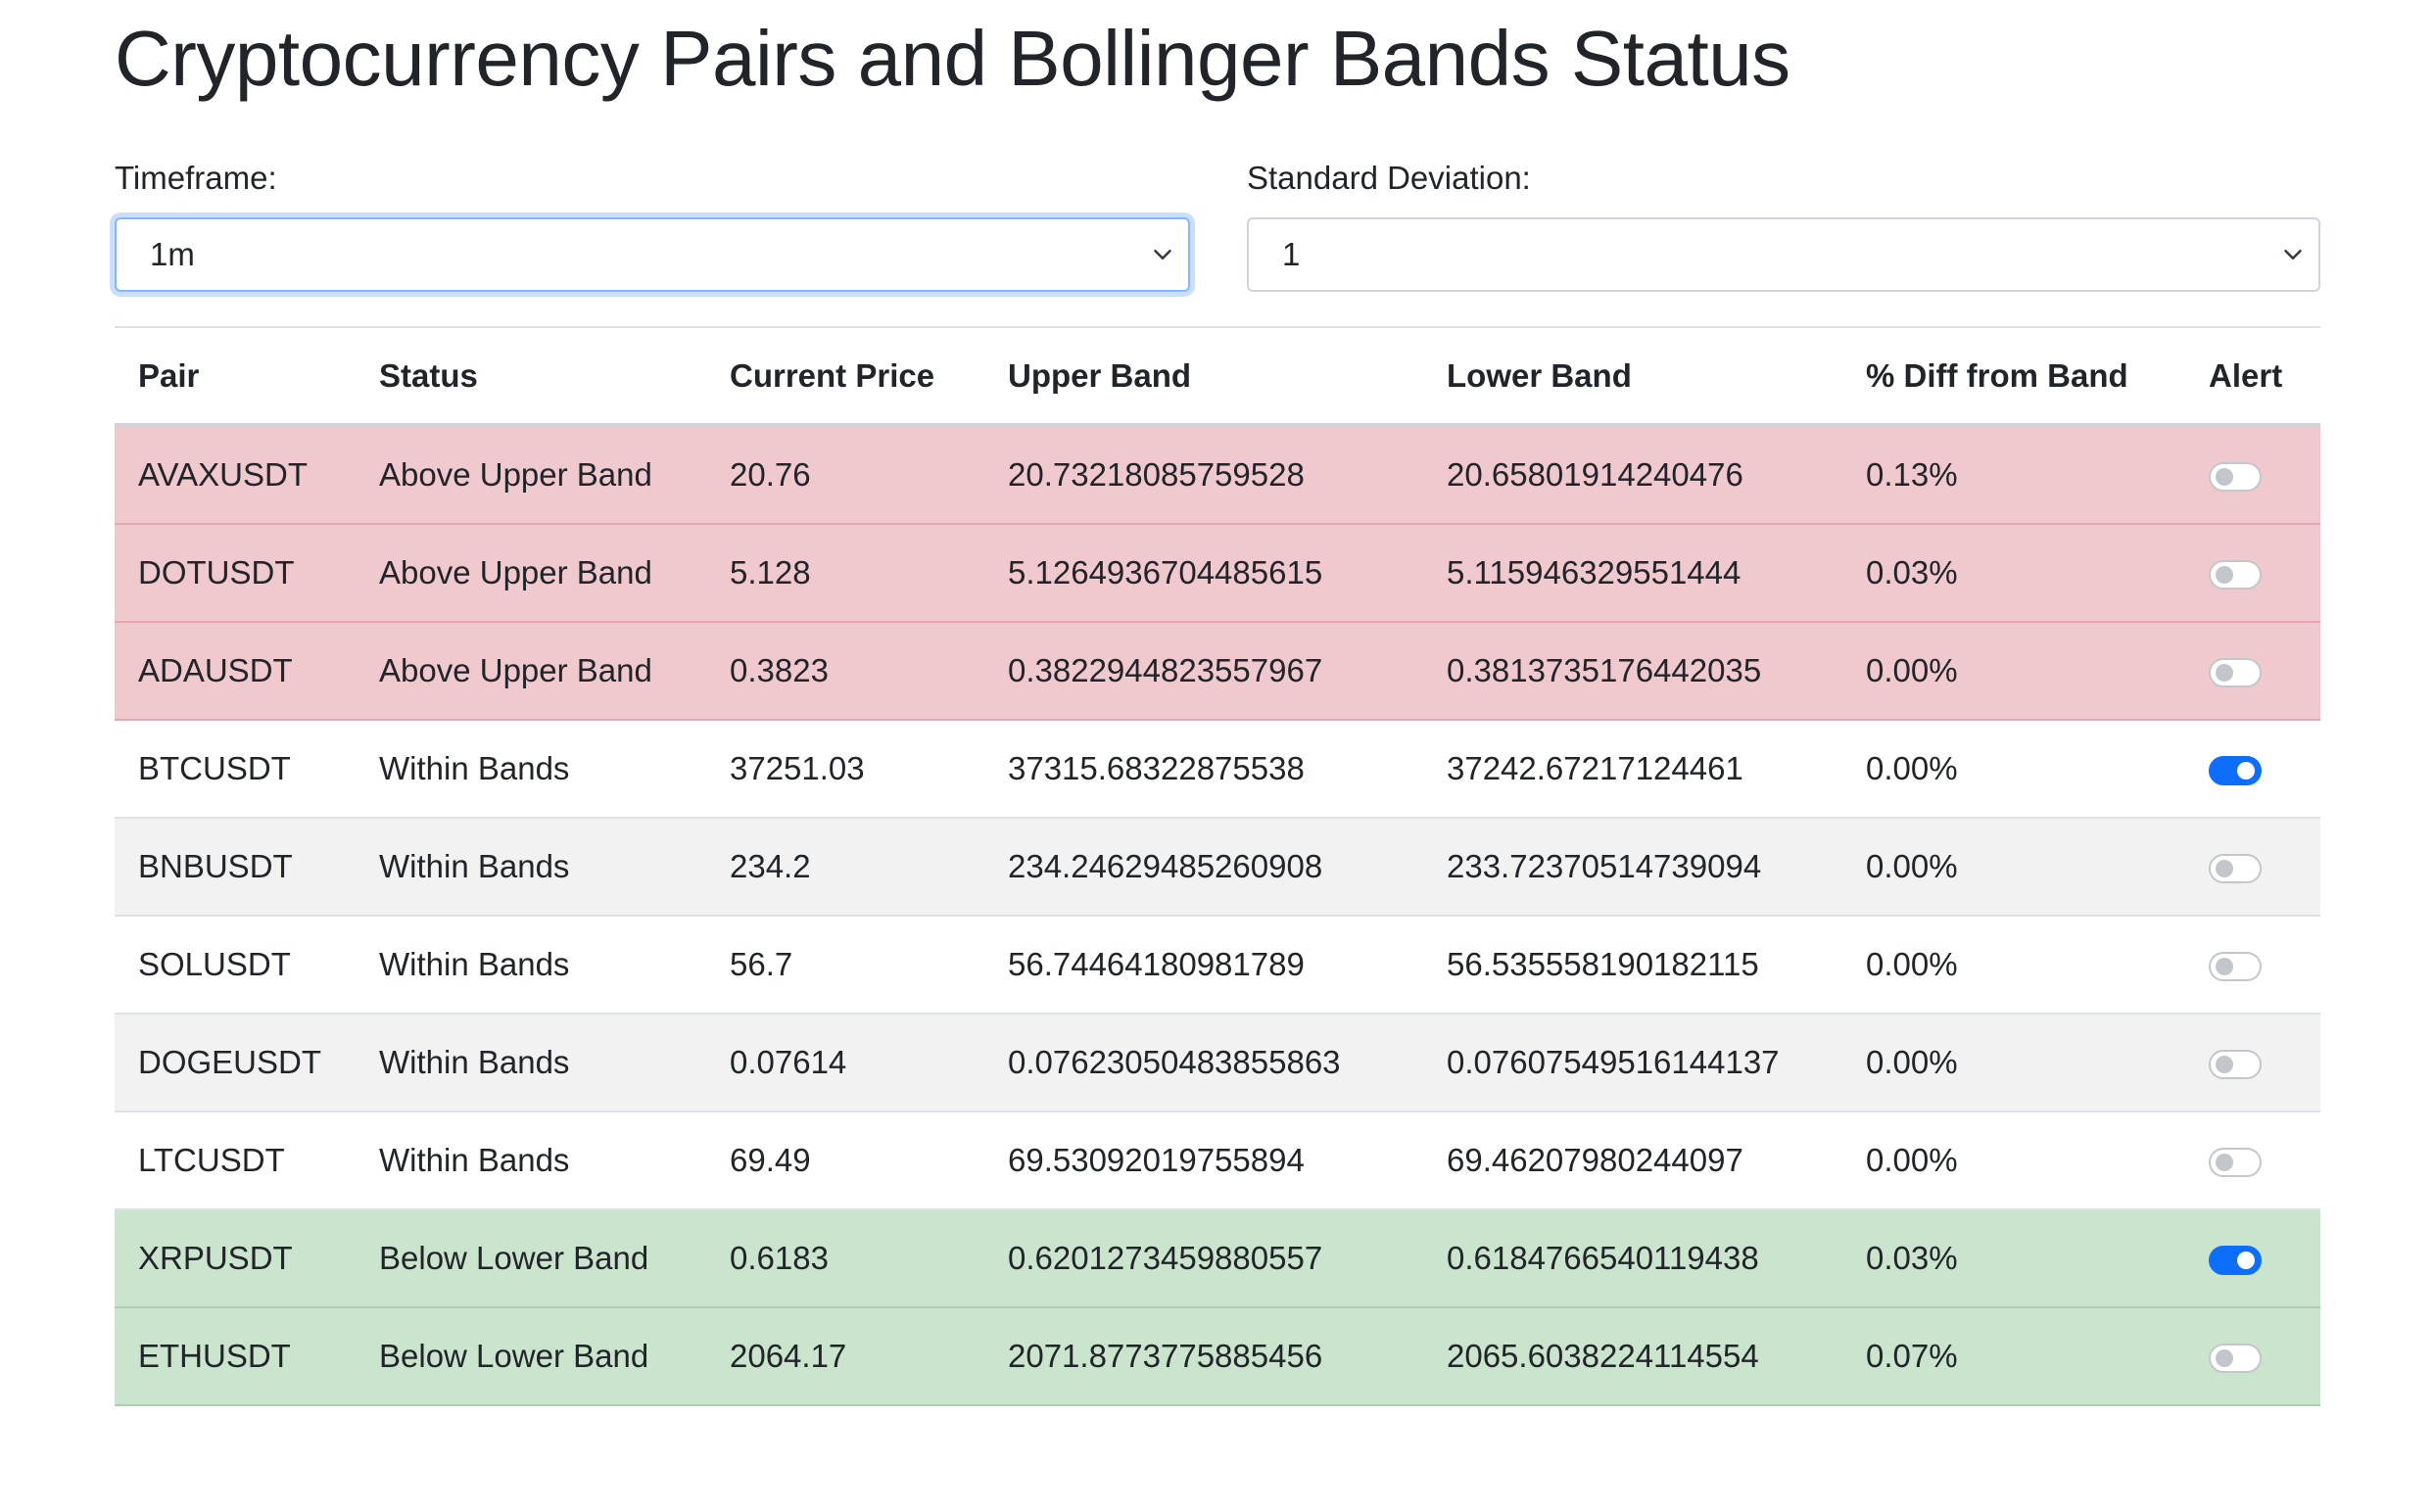  Describe the element at coordinates (1632, 966) in the screenshot. I see `lower-band-cell: 56.535558190182115` at that location.